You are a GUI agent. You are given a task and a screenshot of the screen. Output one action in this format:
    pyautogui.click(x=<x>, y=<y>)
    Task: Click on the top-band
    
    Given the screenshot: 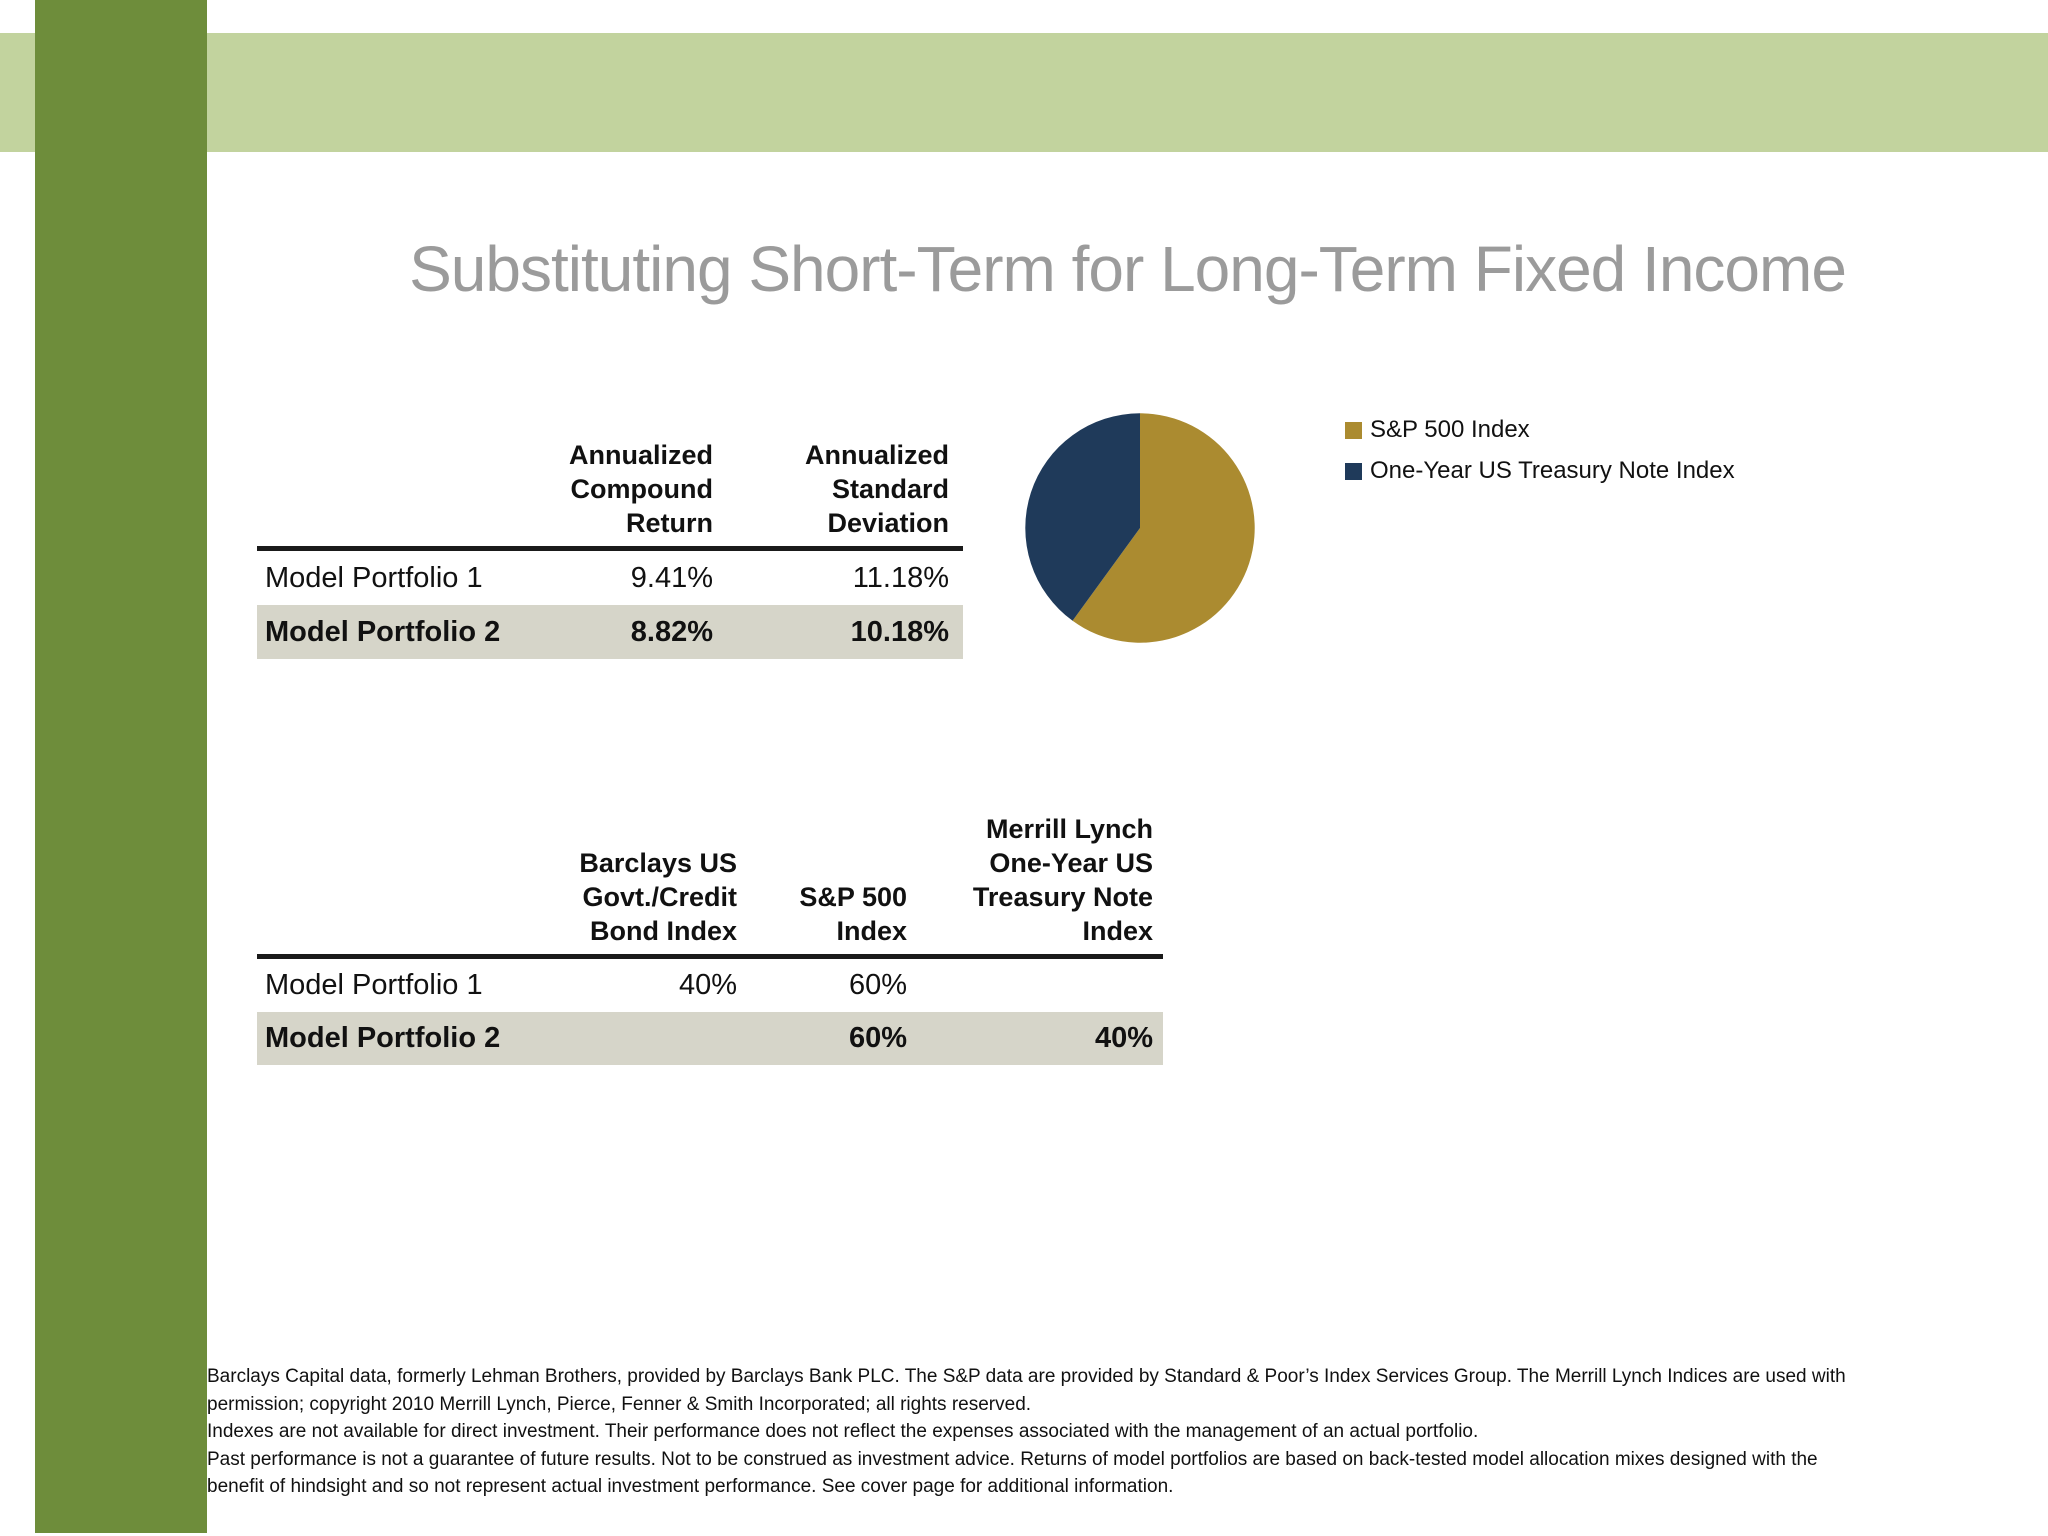 What is the action you would take?
    pyautogui.click(x=1024, y=92)
    